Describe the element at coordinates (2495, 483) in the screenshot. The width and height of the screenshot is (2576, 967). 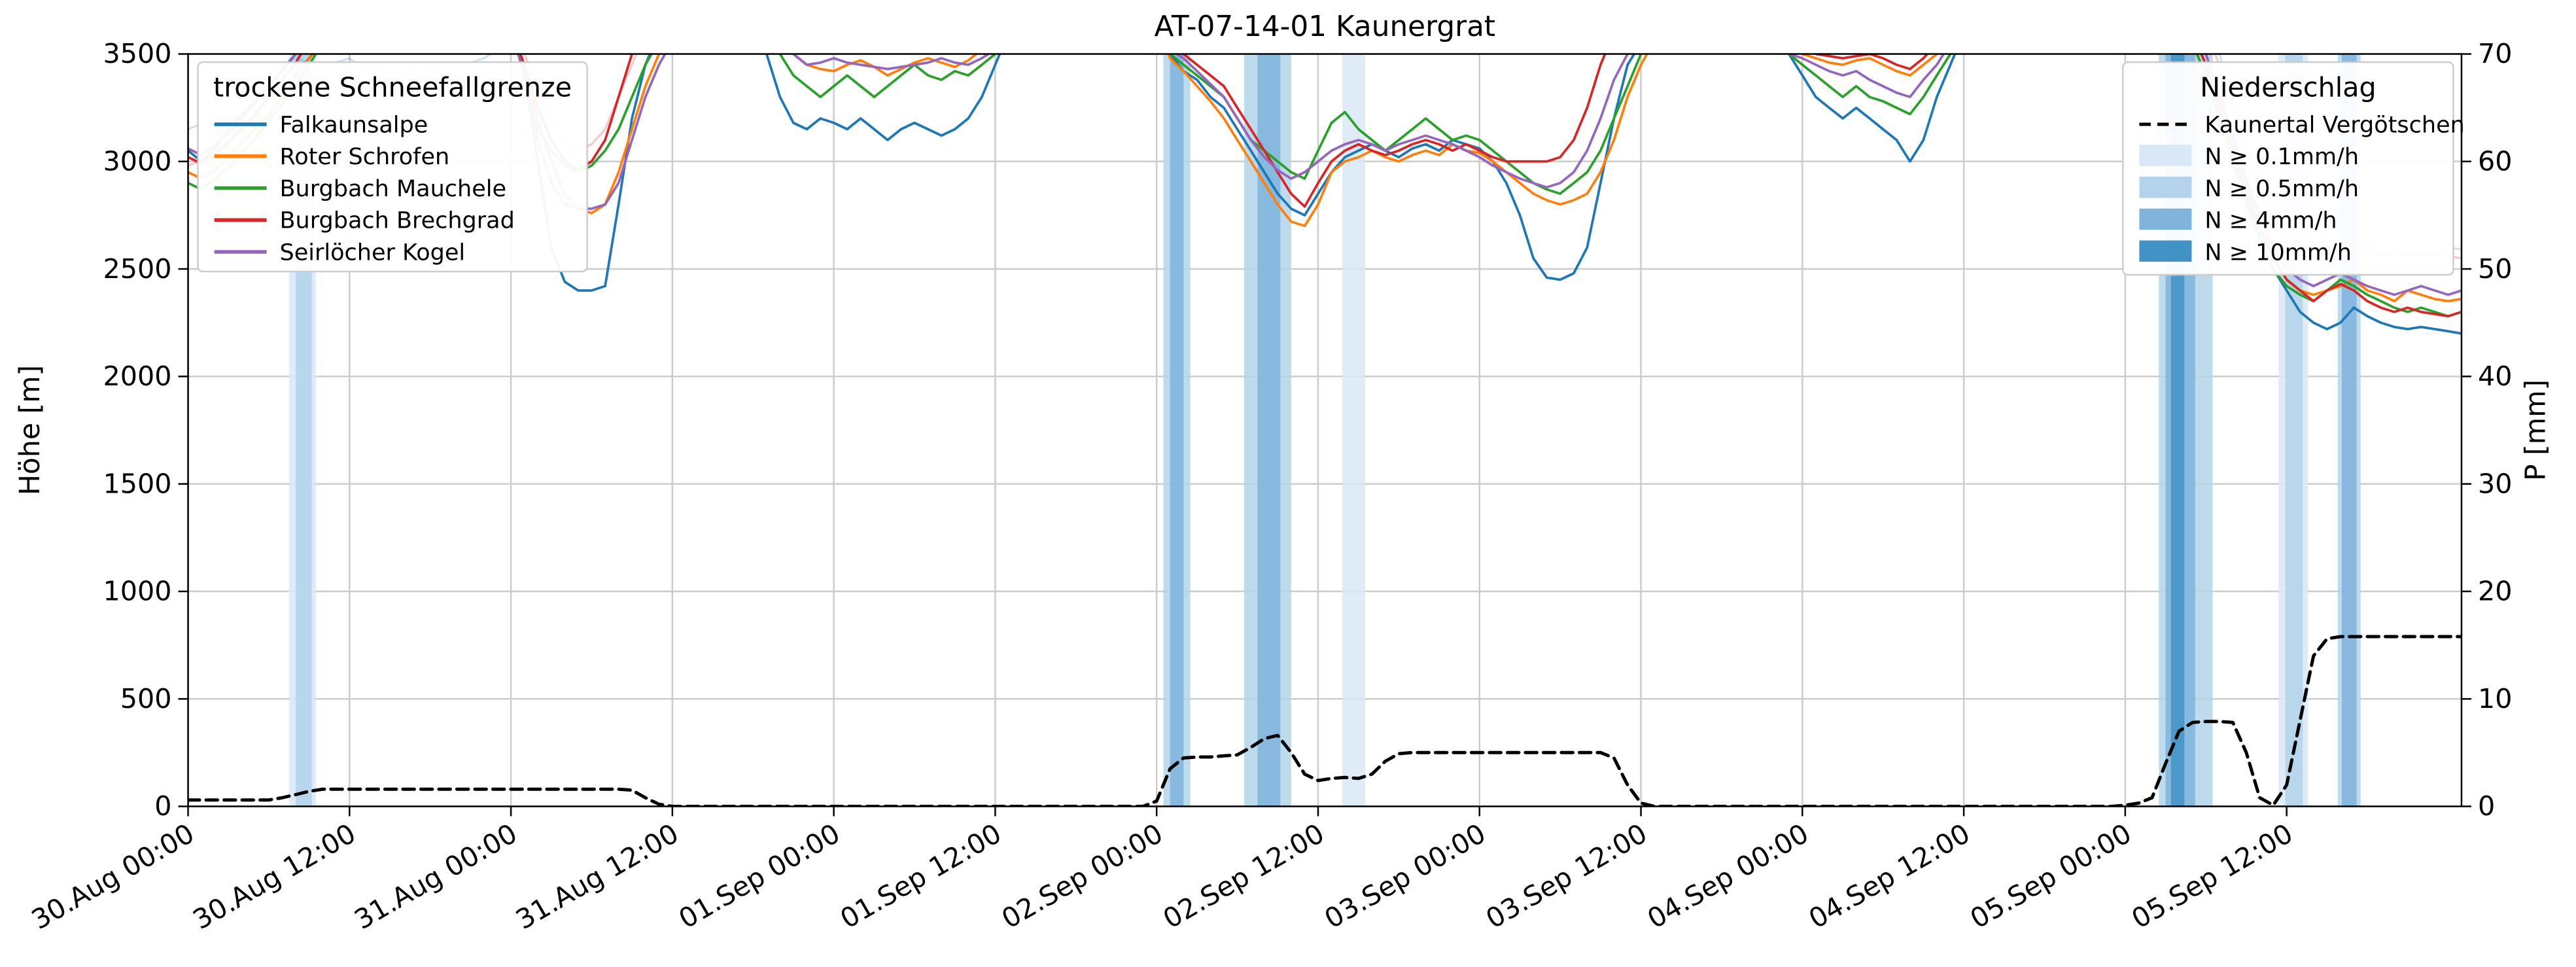
I see `right-tick-label: 30` at that location.